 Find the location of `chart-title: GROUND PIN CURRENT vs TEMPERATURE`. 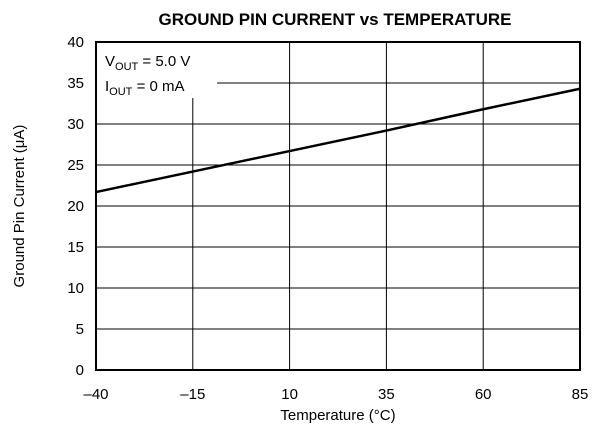

chart-title: GROUND PIN CURRENT vs TEMPERATURE is located at coordinates (335, 19).